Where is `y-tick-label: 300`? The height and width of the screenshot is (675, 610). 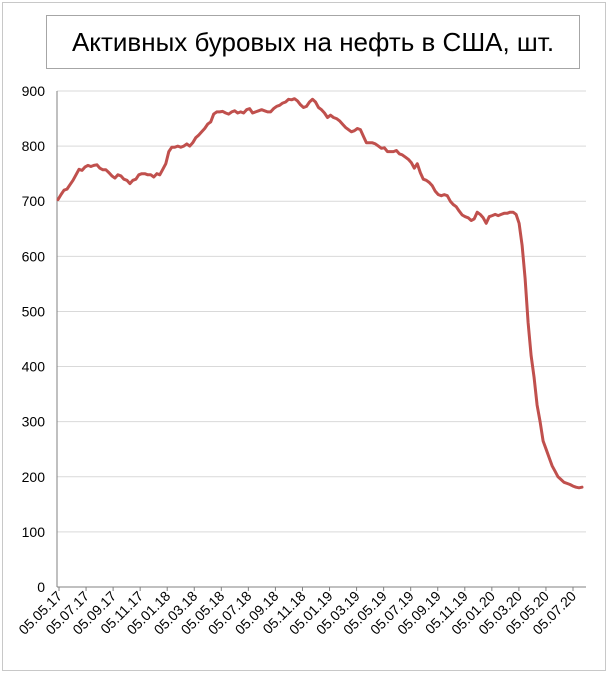 y-tick-label: 300 is located at coordinates (34, 422).